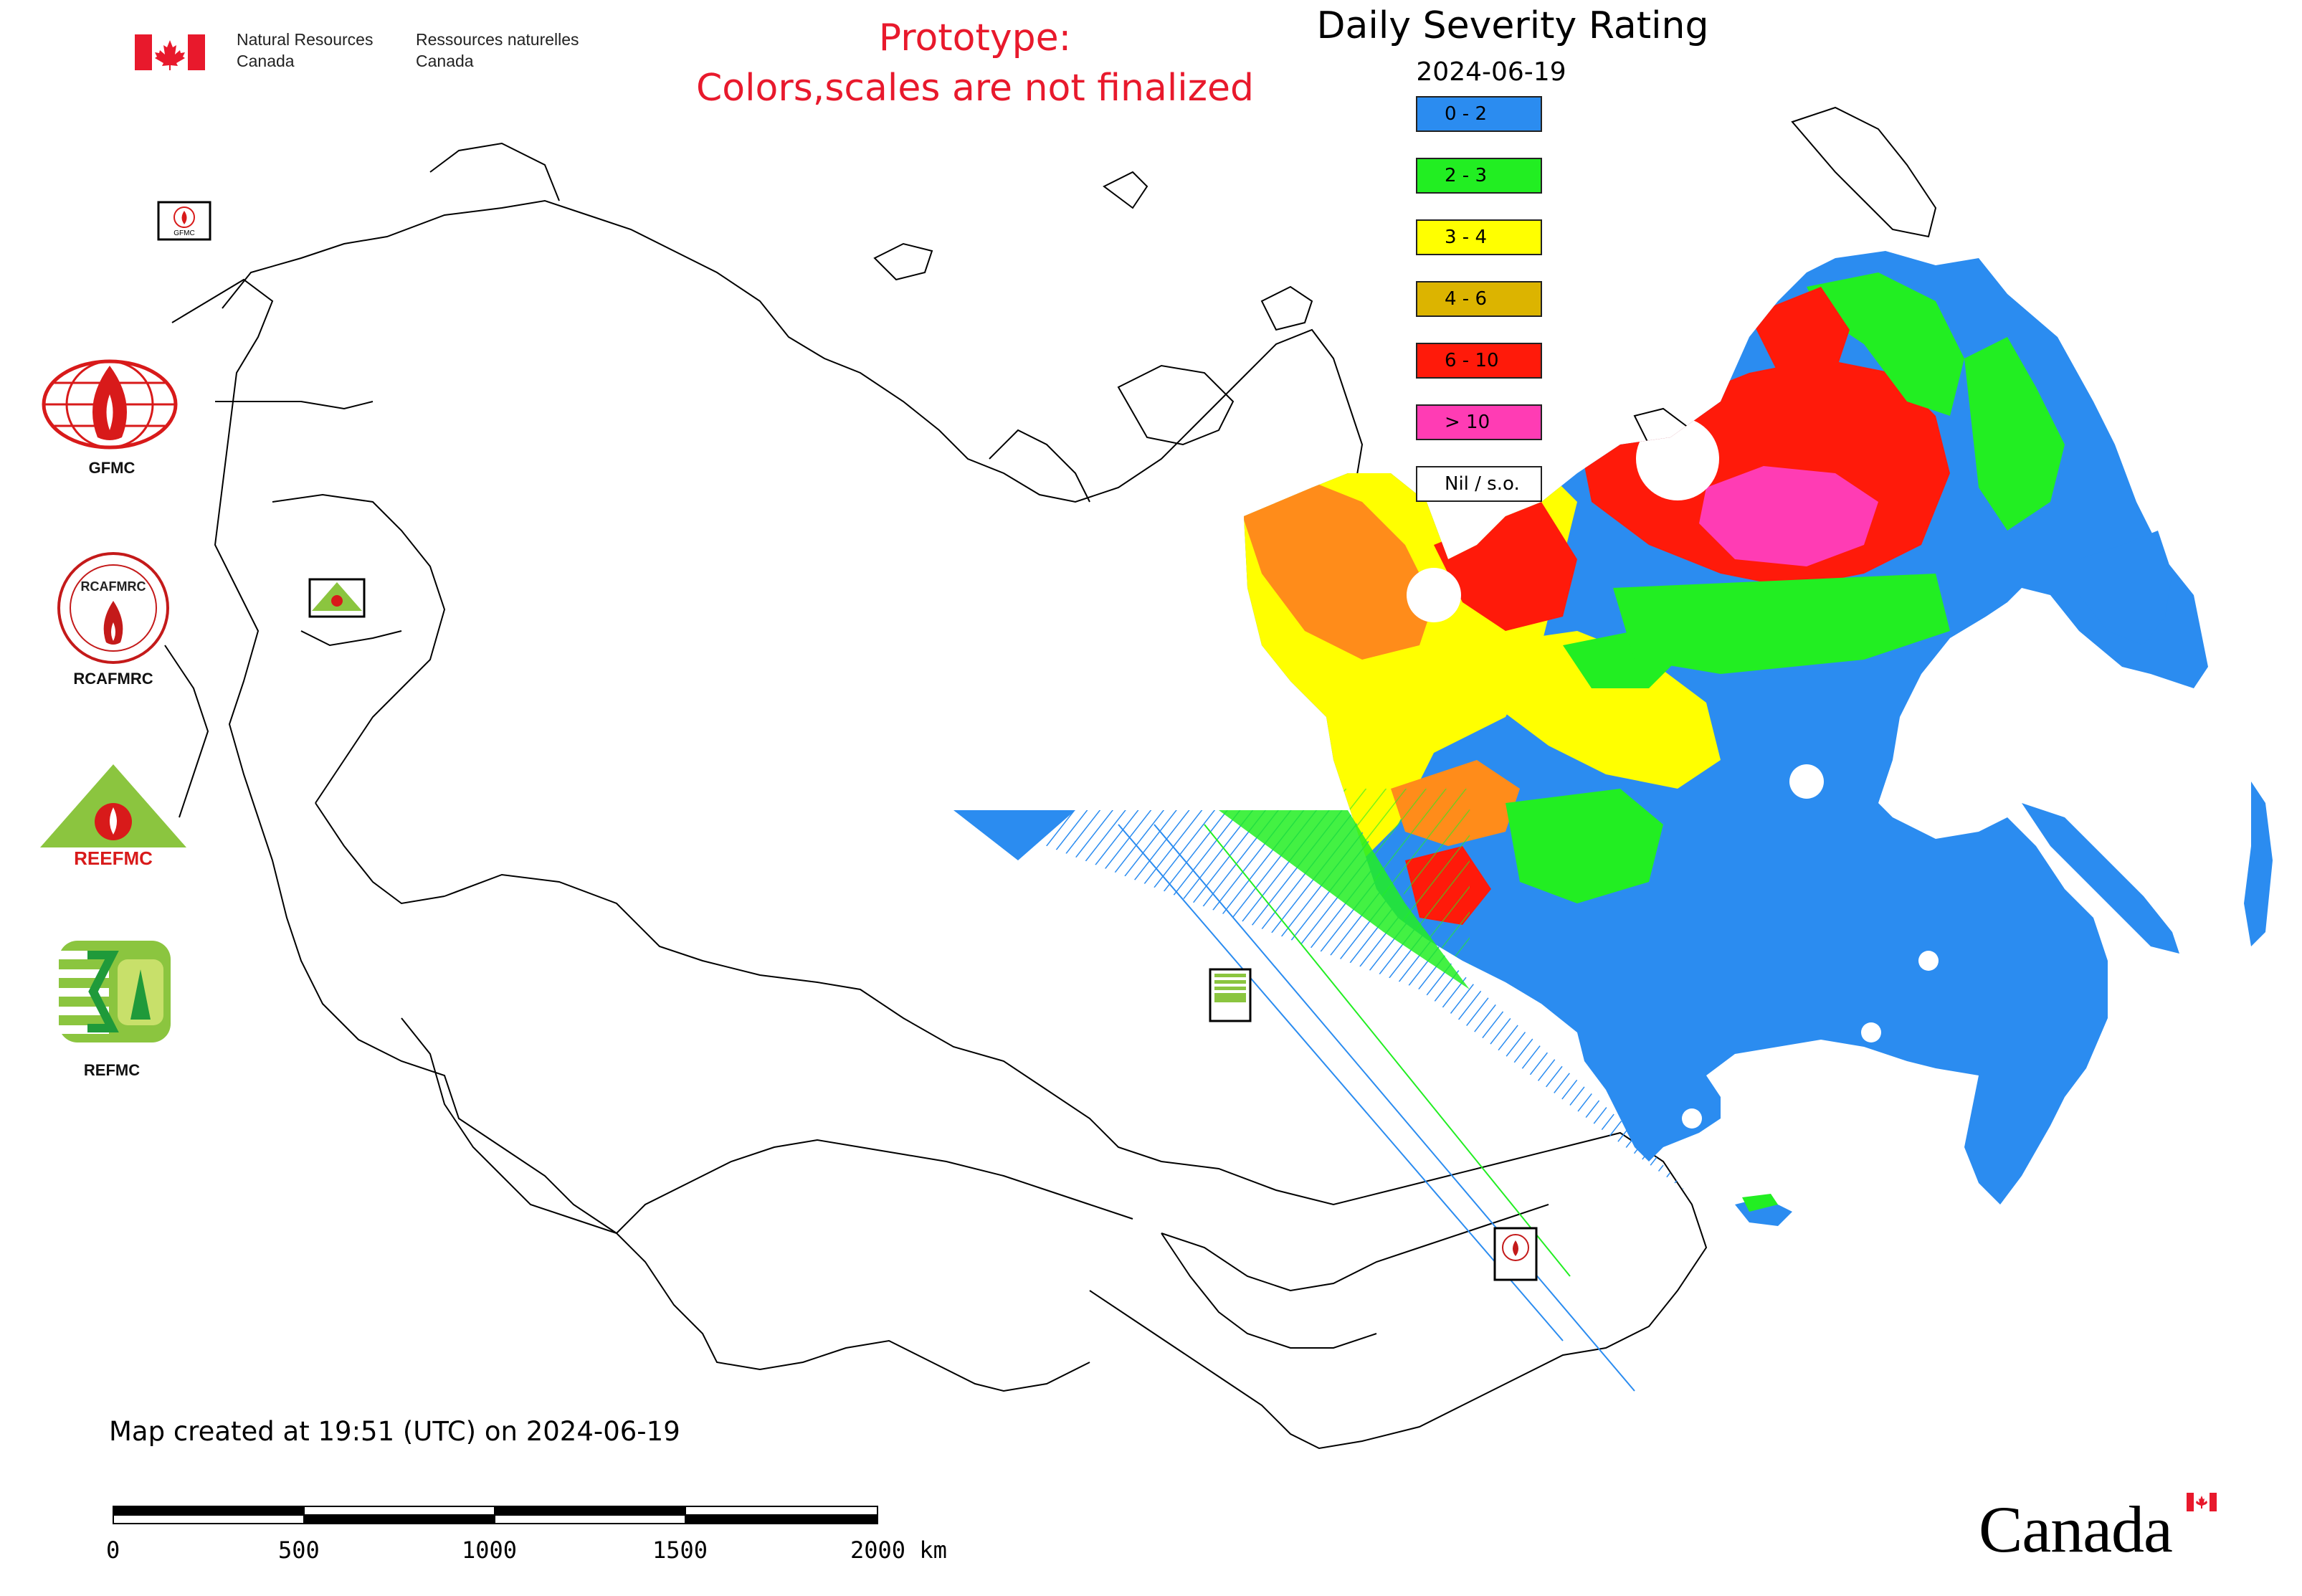 The width and height of the screenshot is (2302, 1596). I want to click on map-date: 2024-06-19, so click(1491, 72).